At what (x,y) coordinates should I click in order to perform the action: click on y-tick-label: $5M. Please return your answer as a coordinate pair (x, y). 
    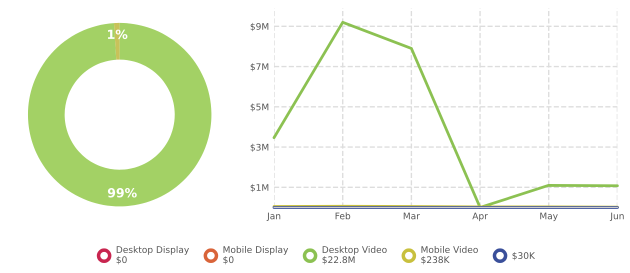
    Looking at the image, I should click on (259, 107).